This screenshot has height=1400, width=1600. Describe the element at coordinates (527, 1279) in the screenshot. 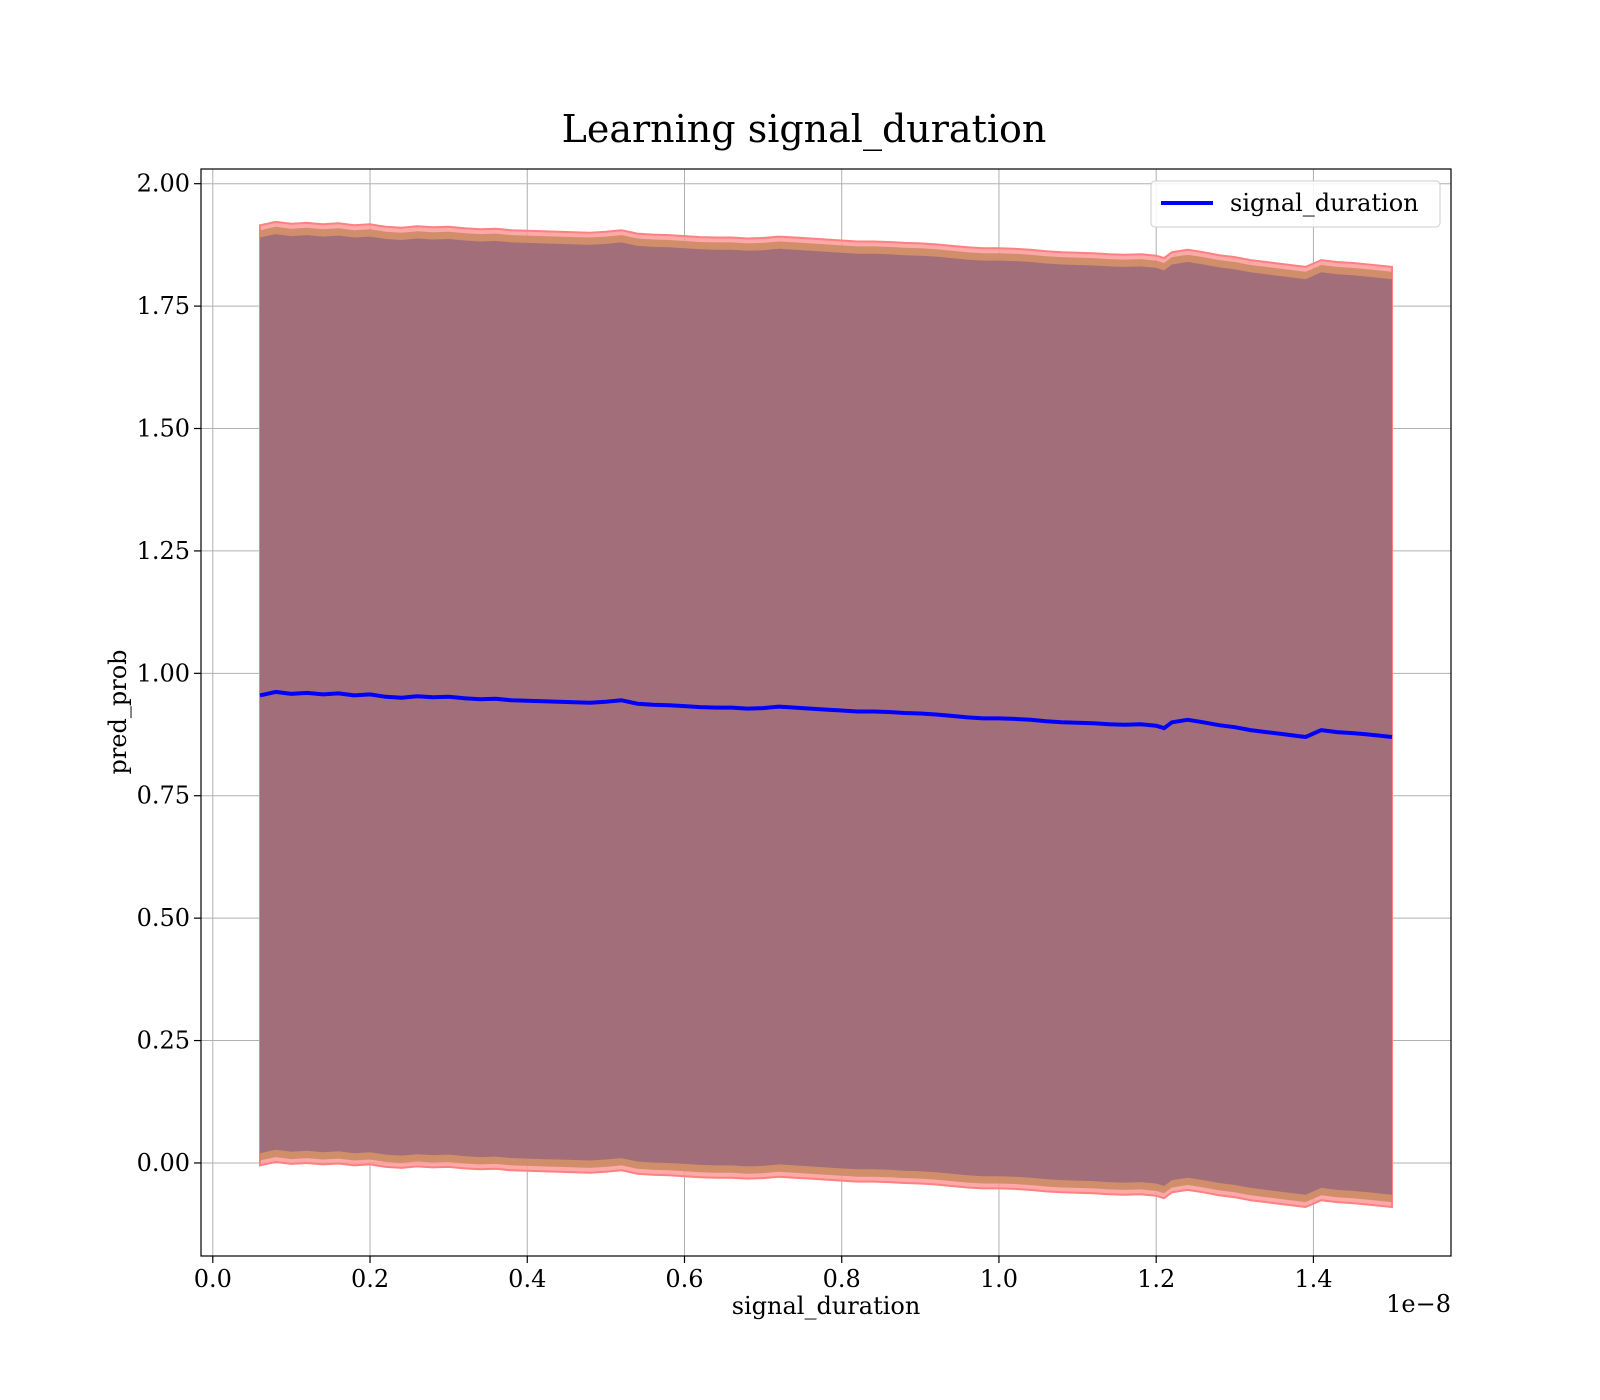

I see `x-tick-label: 0.4` at that location.